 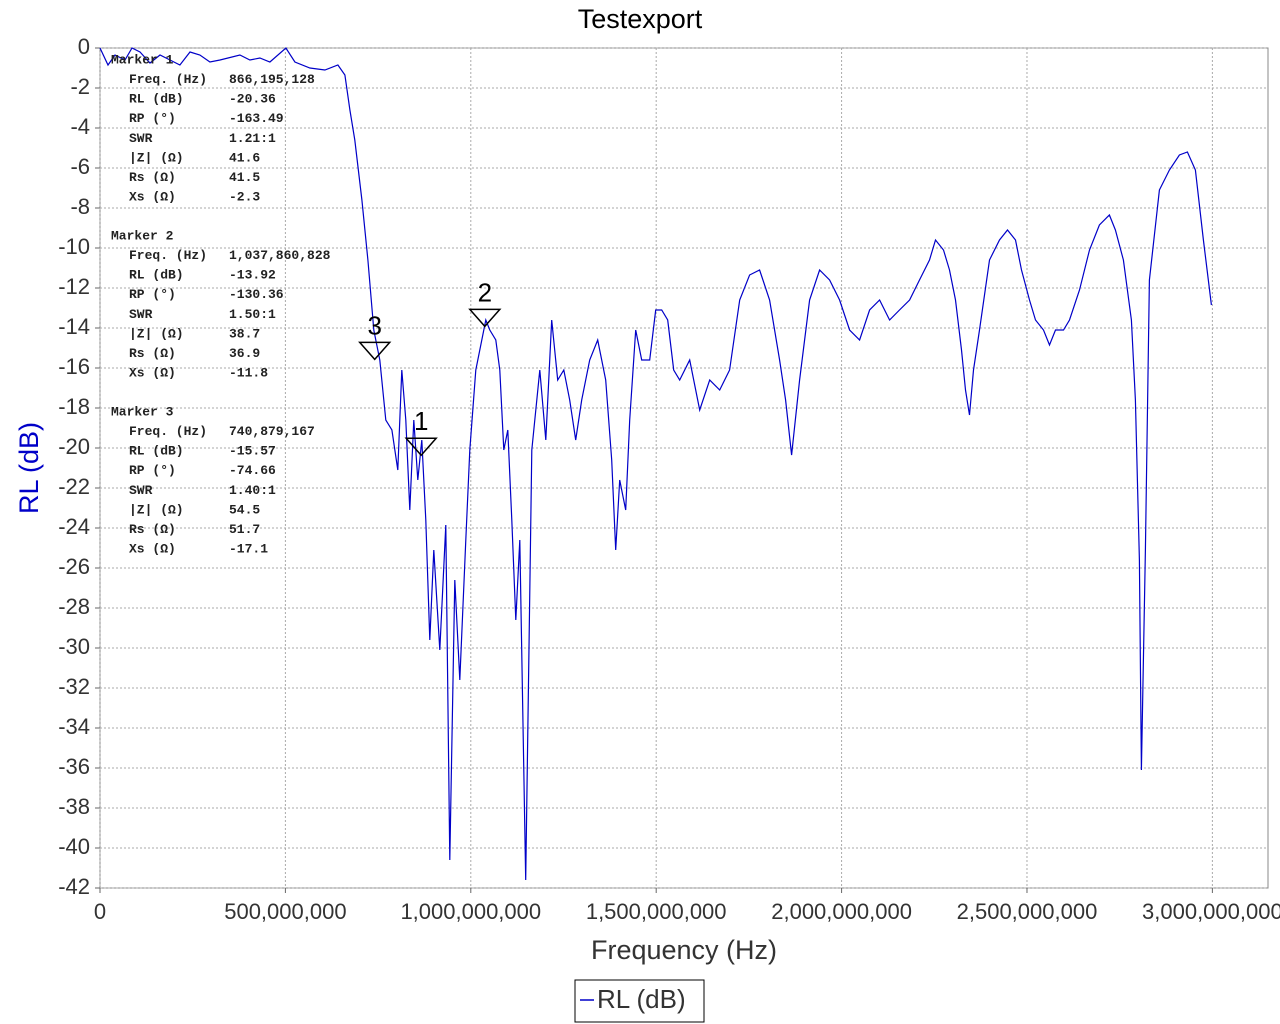 I want to click on y-tick-label: -28, so click(x=74, y=606).